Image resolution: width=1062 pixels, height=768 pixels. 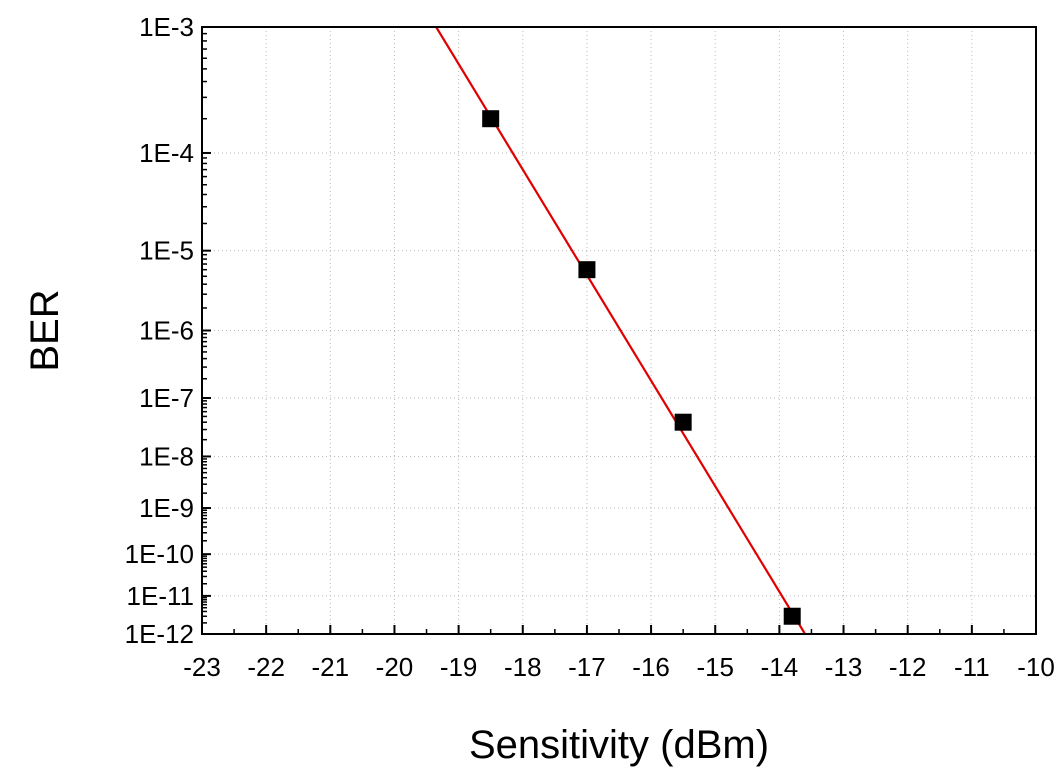 What do you see at coordinates (166, 27) in the screenshot?
I see `y-tick-label: 1E-3` at bounding box center [166, 27].